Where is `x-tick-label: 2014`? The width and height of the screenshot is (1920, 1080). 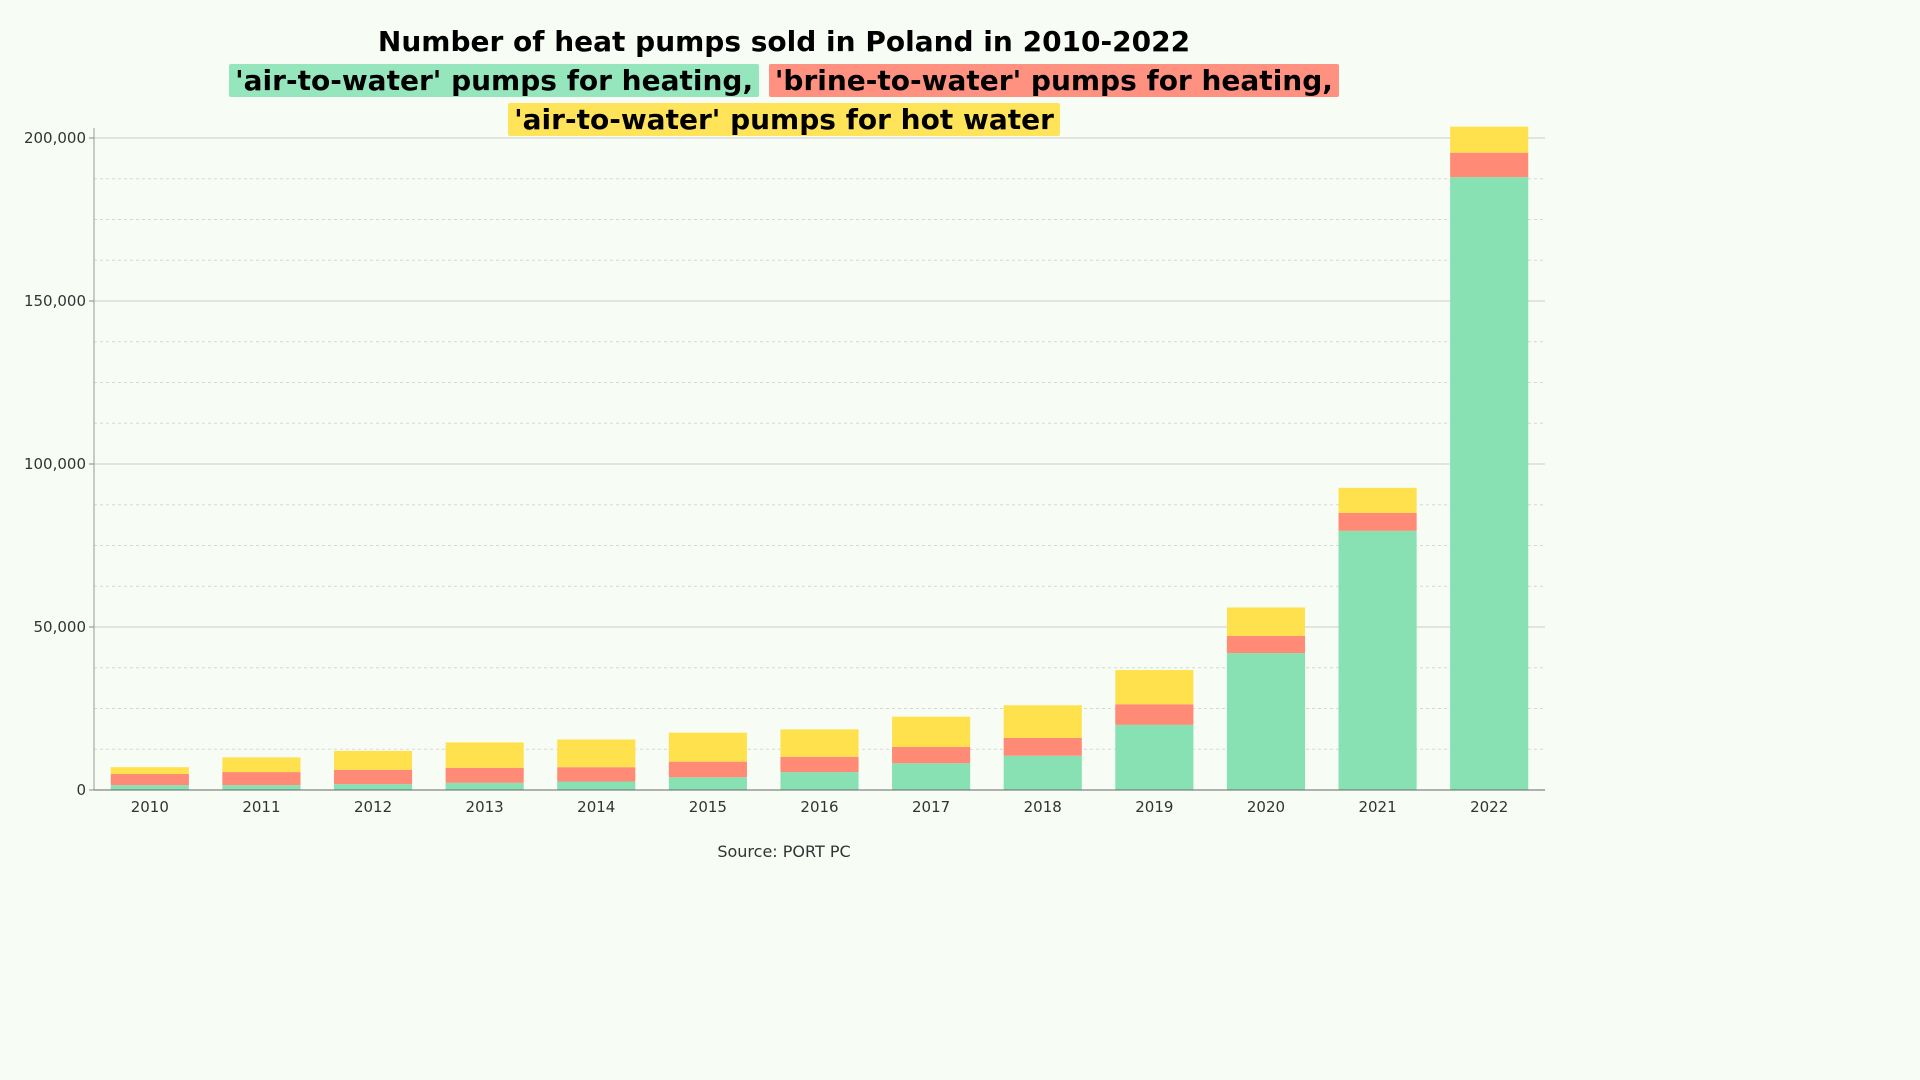
x-tick-label: 2014 is located at coordinates (596, 807).